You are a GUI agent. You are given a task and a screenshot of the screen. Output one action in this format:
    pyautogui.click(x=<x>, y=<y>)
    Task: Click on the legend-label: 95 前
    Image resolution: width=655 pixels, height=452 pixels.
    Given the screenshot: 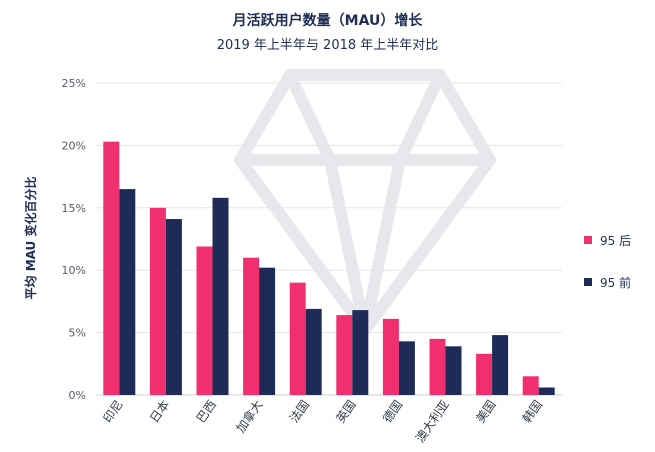 What is the action you would take?
    pyautogui.click(x=615, y=282)
    